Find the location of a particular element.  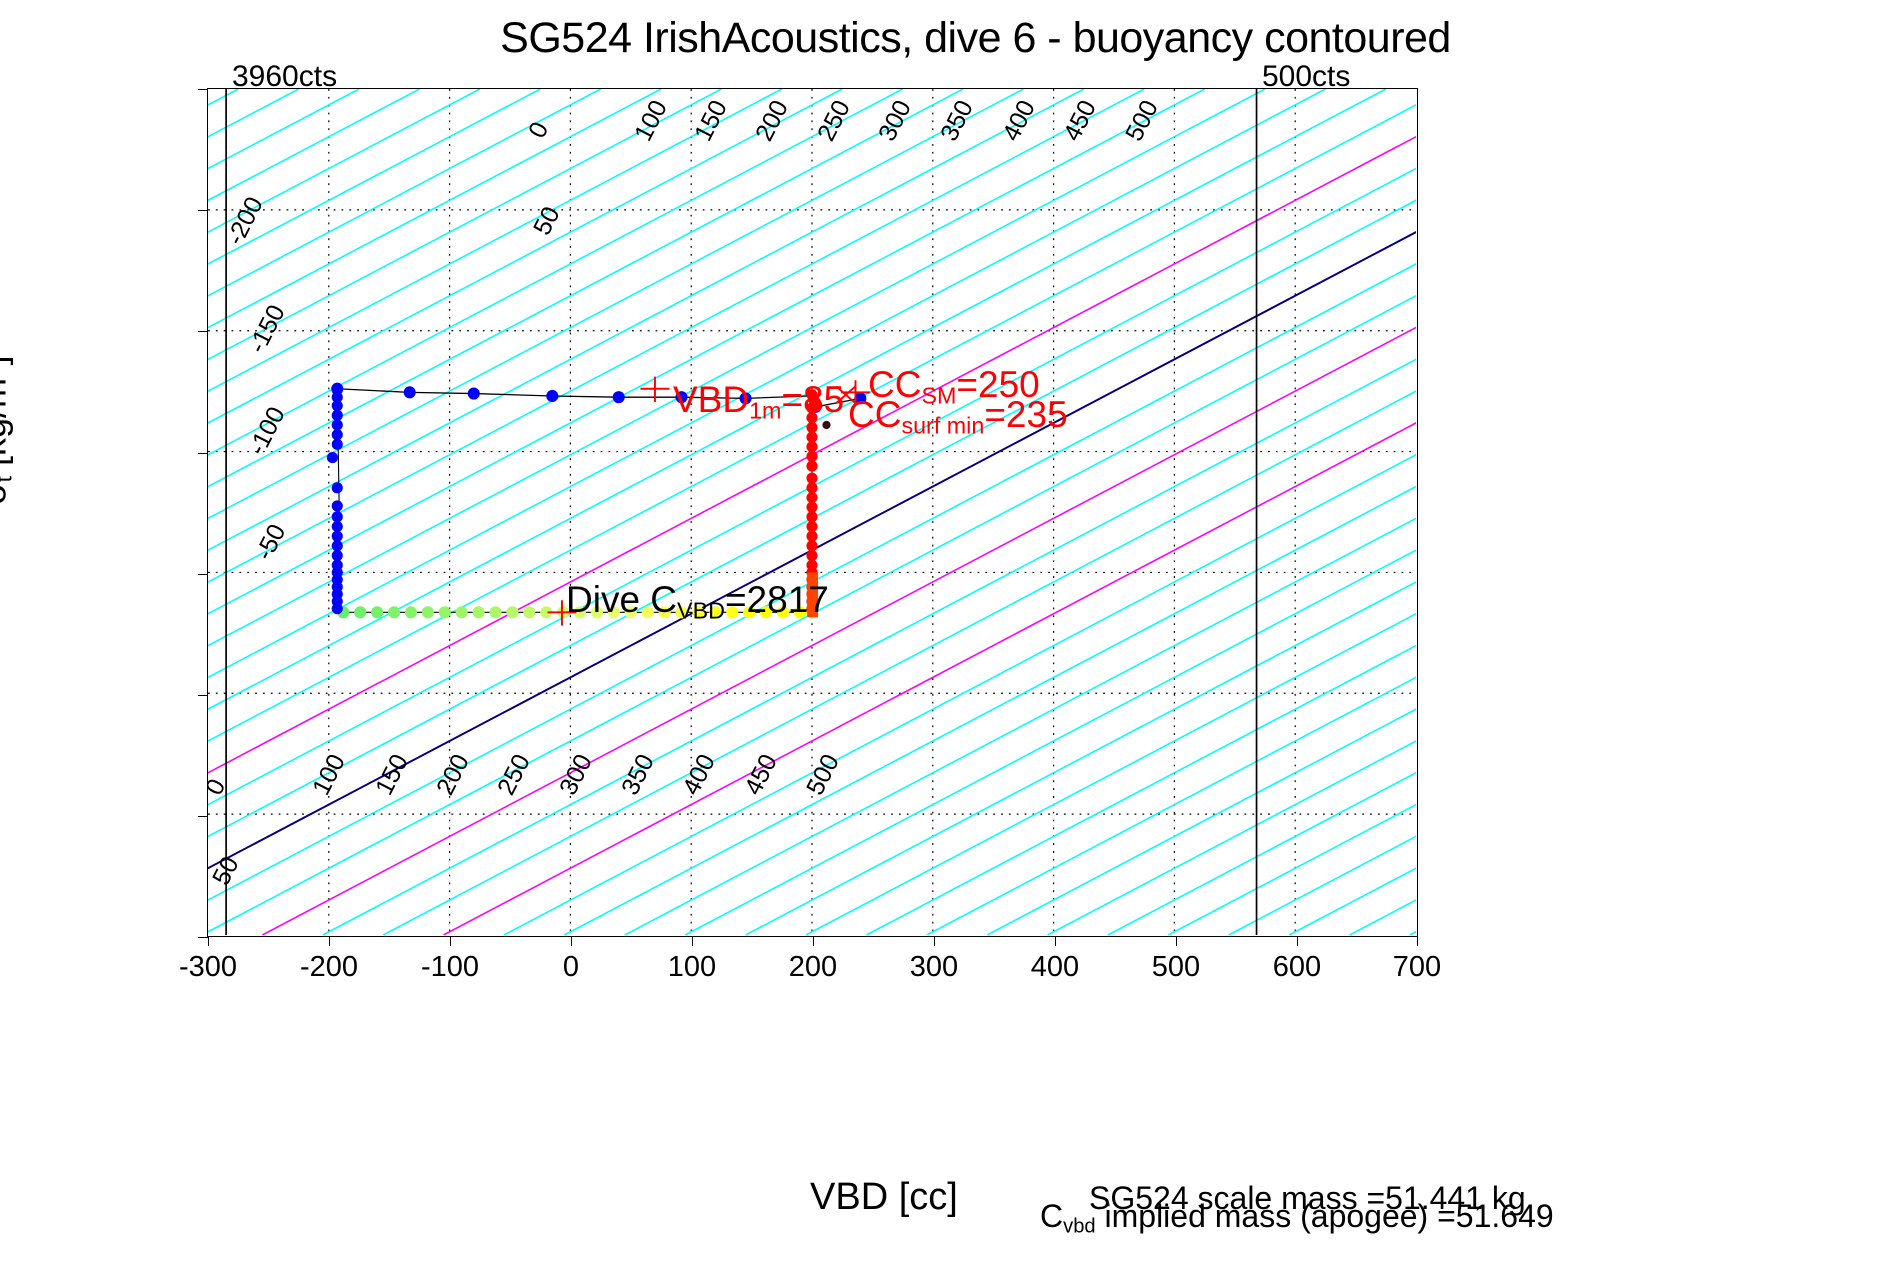

x-axis-title: VBD [cc] is located at coordinates (884, 1197).